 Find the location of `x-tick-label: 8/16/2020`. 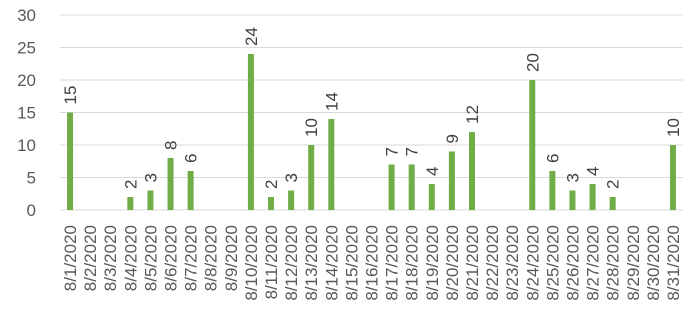

x-tick-label: 8/16/2020 is located at coordinates (372, 263).